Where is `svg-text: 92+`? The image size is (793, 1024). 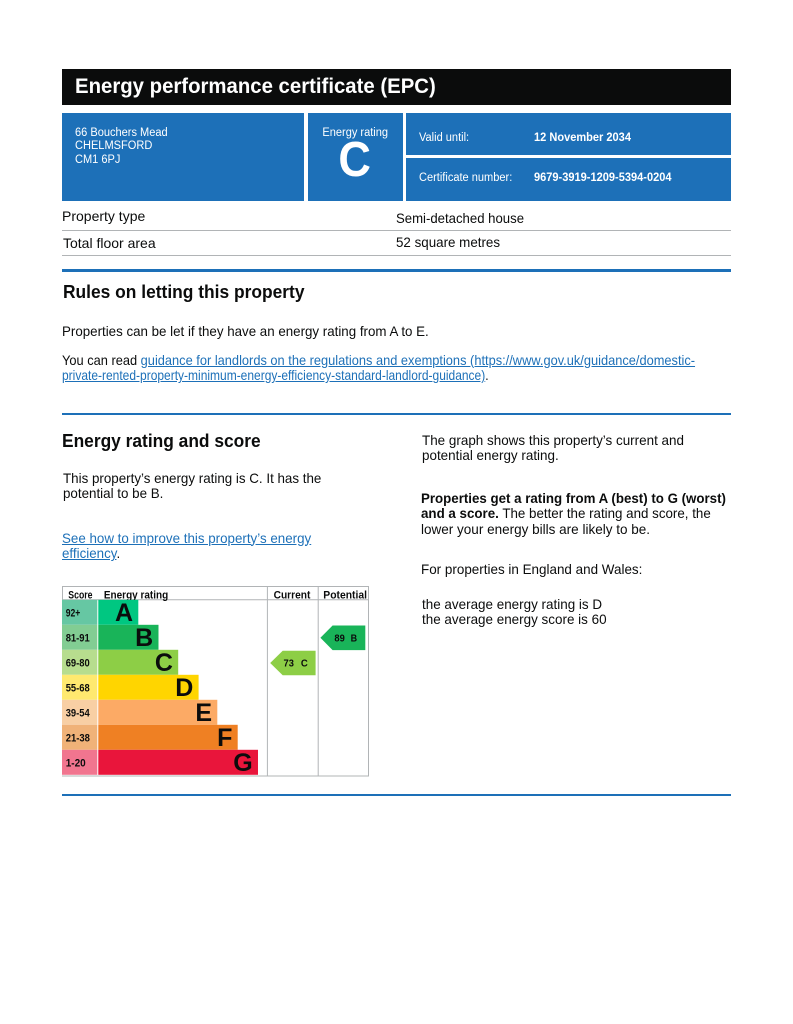 svg-text: 92+ is located at coordinates (73, 613).